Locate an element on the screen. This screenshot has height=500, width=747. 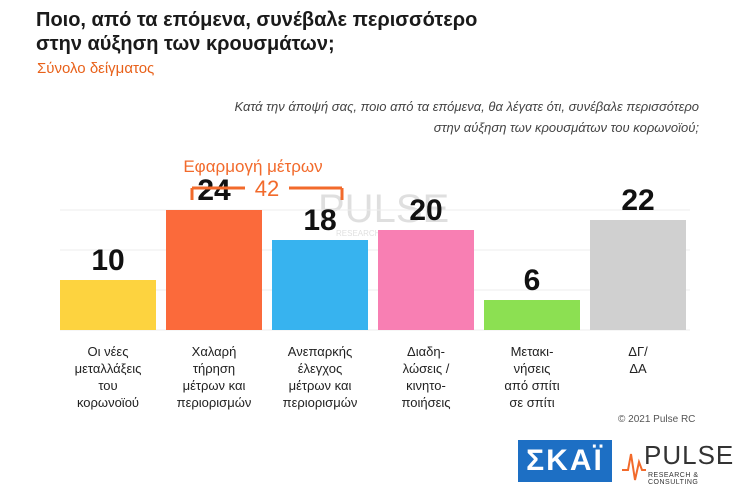
watermark-word: PULSE is located at coordinates (383, 209).